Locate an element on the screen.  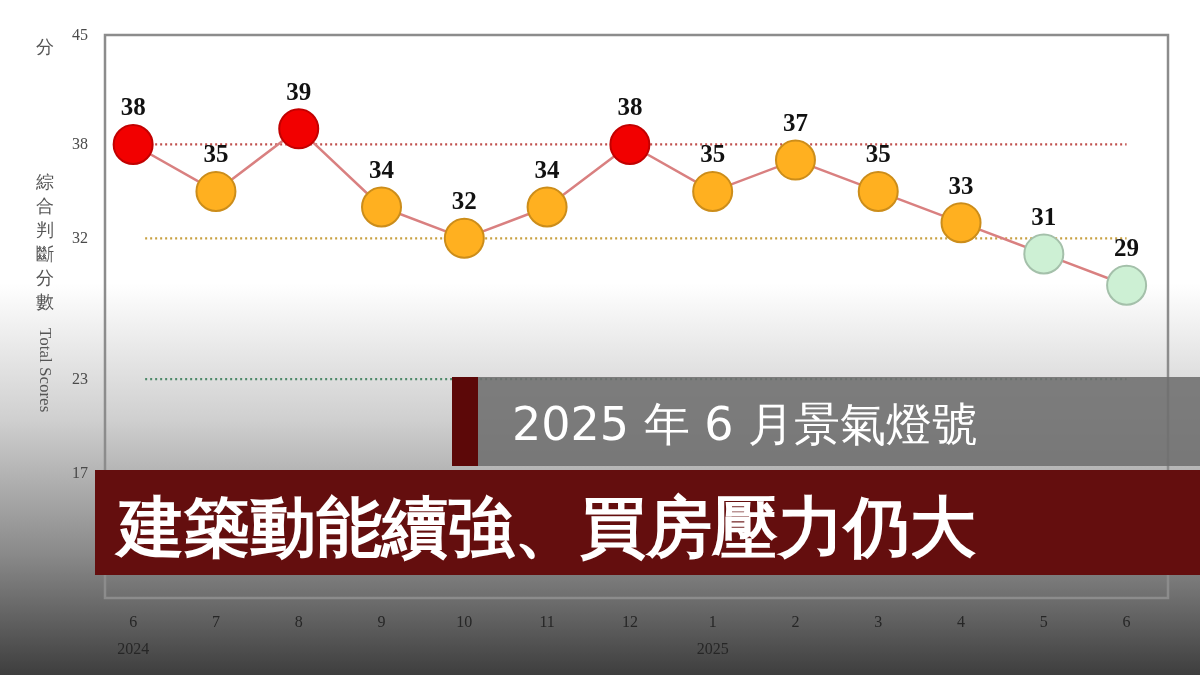
y-tick-label: 32 is located at coordinates (80, 238).